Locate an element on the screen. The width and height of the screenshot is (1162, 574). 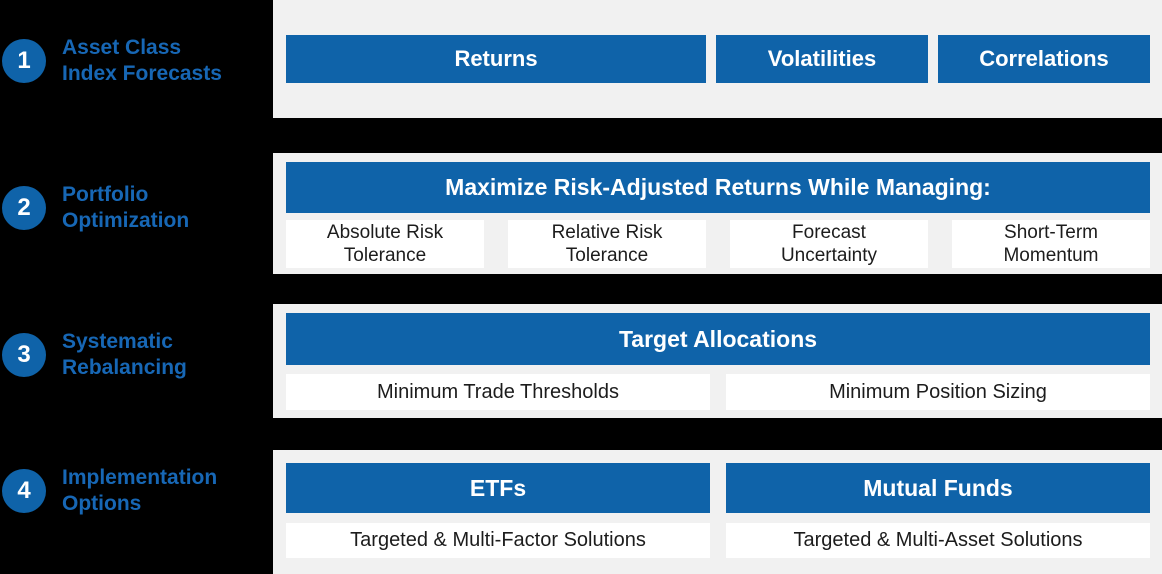
step-number: 1 is located at coordinates (24, 60).